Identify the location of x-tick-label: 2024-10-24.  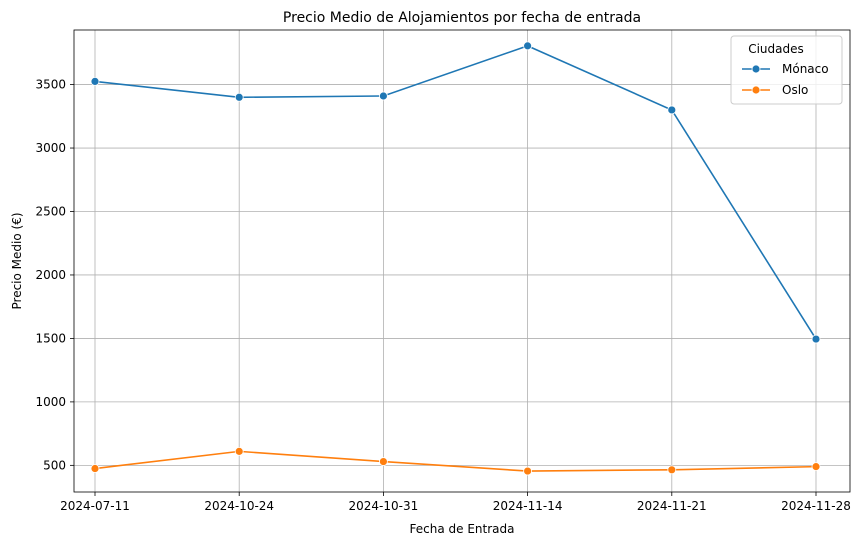
(239, 506).